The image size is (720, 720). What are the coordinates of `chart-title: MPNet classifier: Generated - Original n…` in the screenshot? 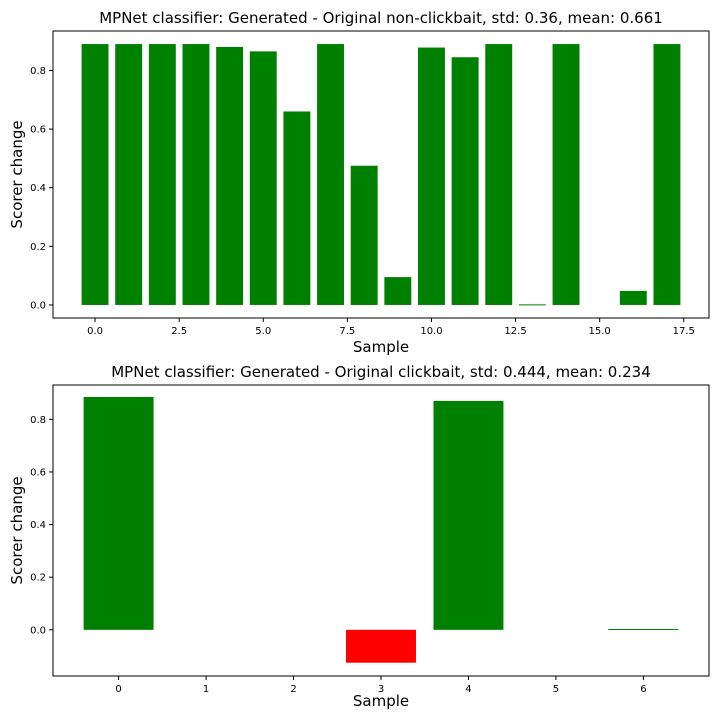 It's located at (381, 18).